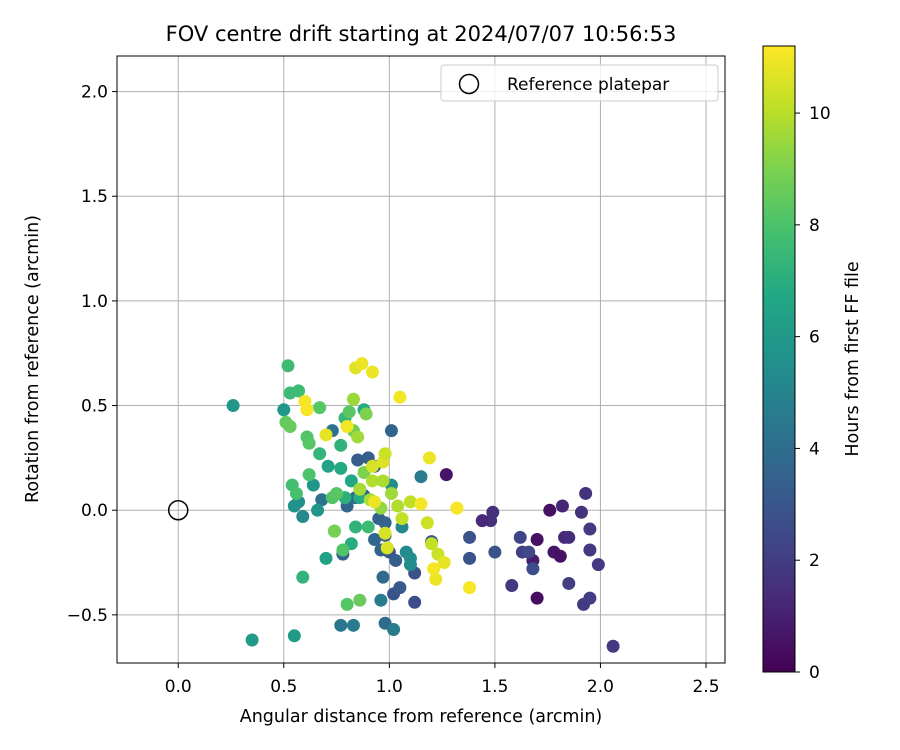  What do you see at coordinates (814, 226) in the screenshot?
I see `colorbar-tick-label-4: 8` at bounding box center [814, 226].